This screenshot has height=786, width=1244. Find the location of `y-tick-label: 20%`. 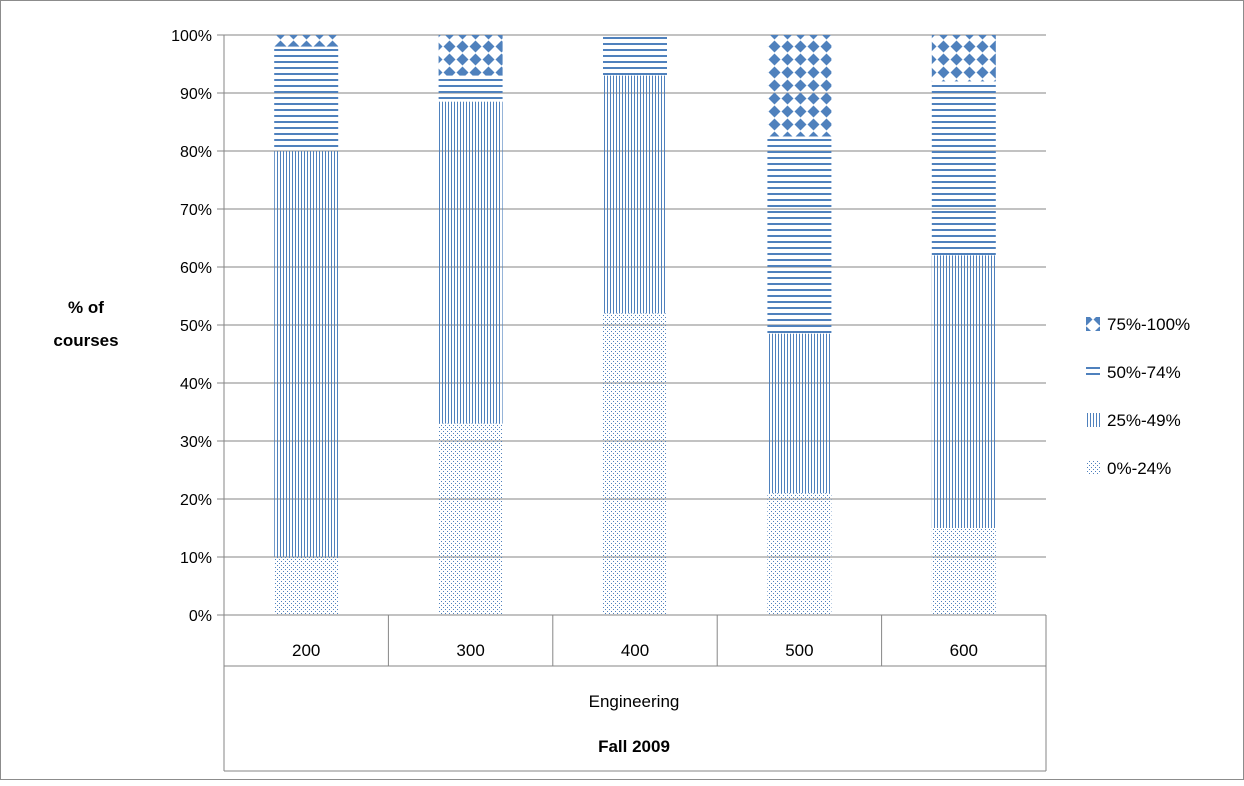

y-tick-label: 20% is located at coordinates (196, 500).